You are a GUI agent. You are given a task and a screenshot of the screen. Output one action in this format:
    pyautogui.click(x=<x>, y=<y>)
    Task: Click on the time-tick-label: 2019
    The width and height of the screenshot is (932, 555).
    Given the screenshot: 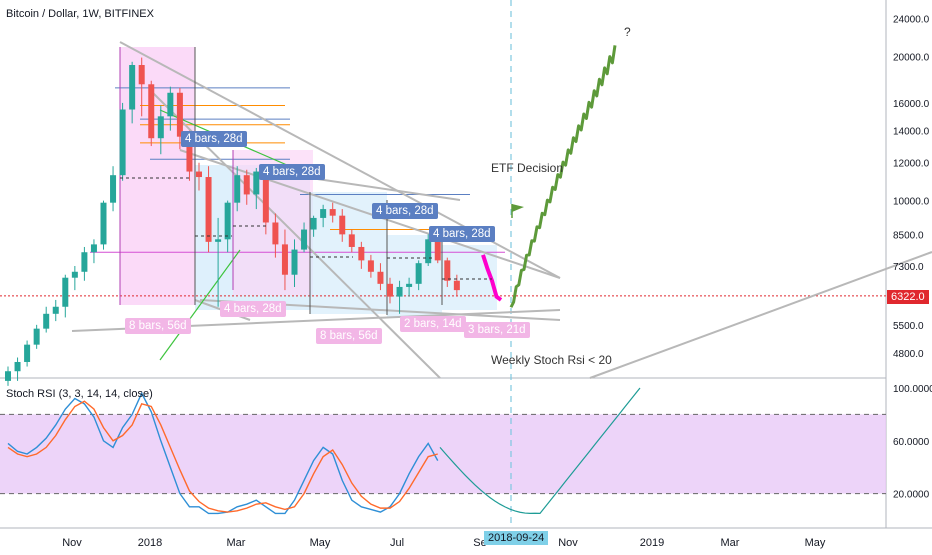 What is the action you would take?
    pyautogui.click(x=652, y=543)
    